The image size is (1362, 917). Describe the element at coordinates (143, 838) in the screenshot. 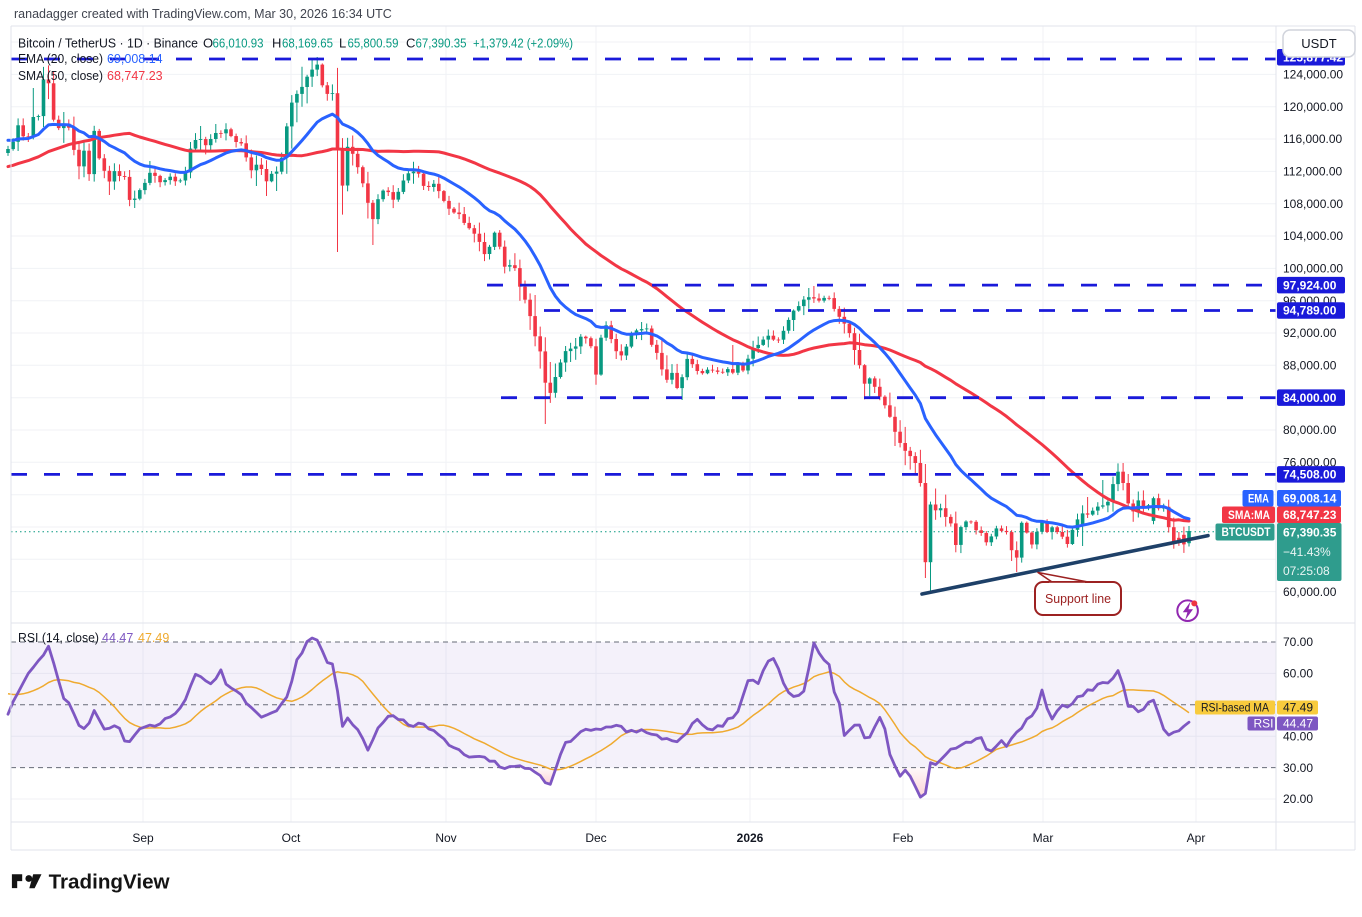

I see `svg-text: Sep` at that location.